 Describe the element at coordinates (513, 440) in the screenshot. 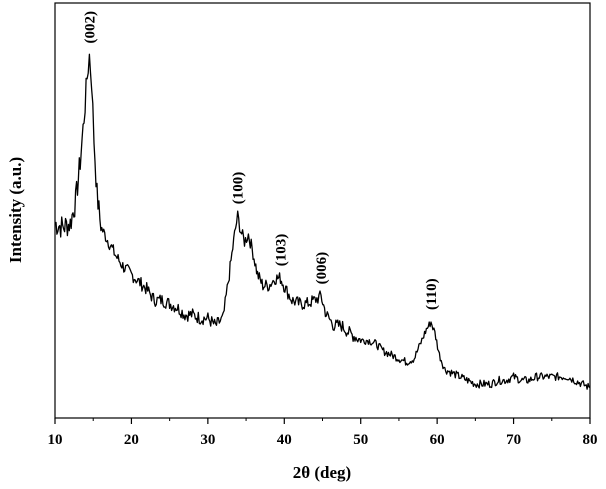

I see `x-tick-label: 70` at that location.